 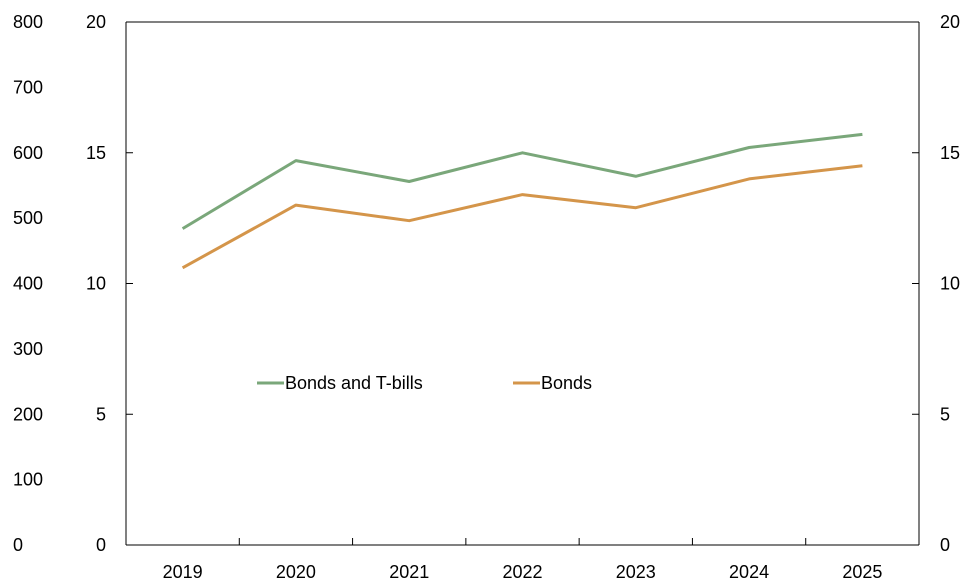 I want to click on left-y-tick-label: 20, so click(x=96, y=22).